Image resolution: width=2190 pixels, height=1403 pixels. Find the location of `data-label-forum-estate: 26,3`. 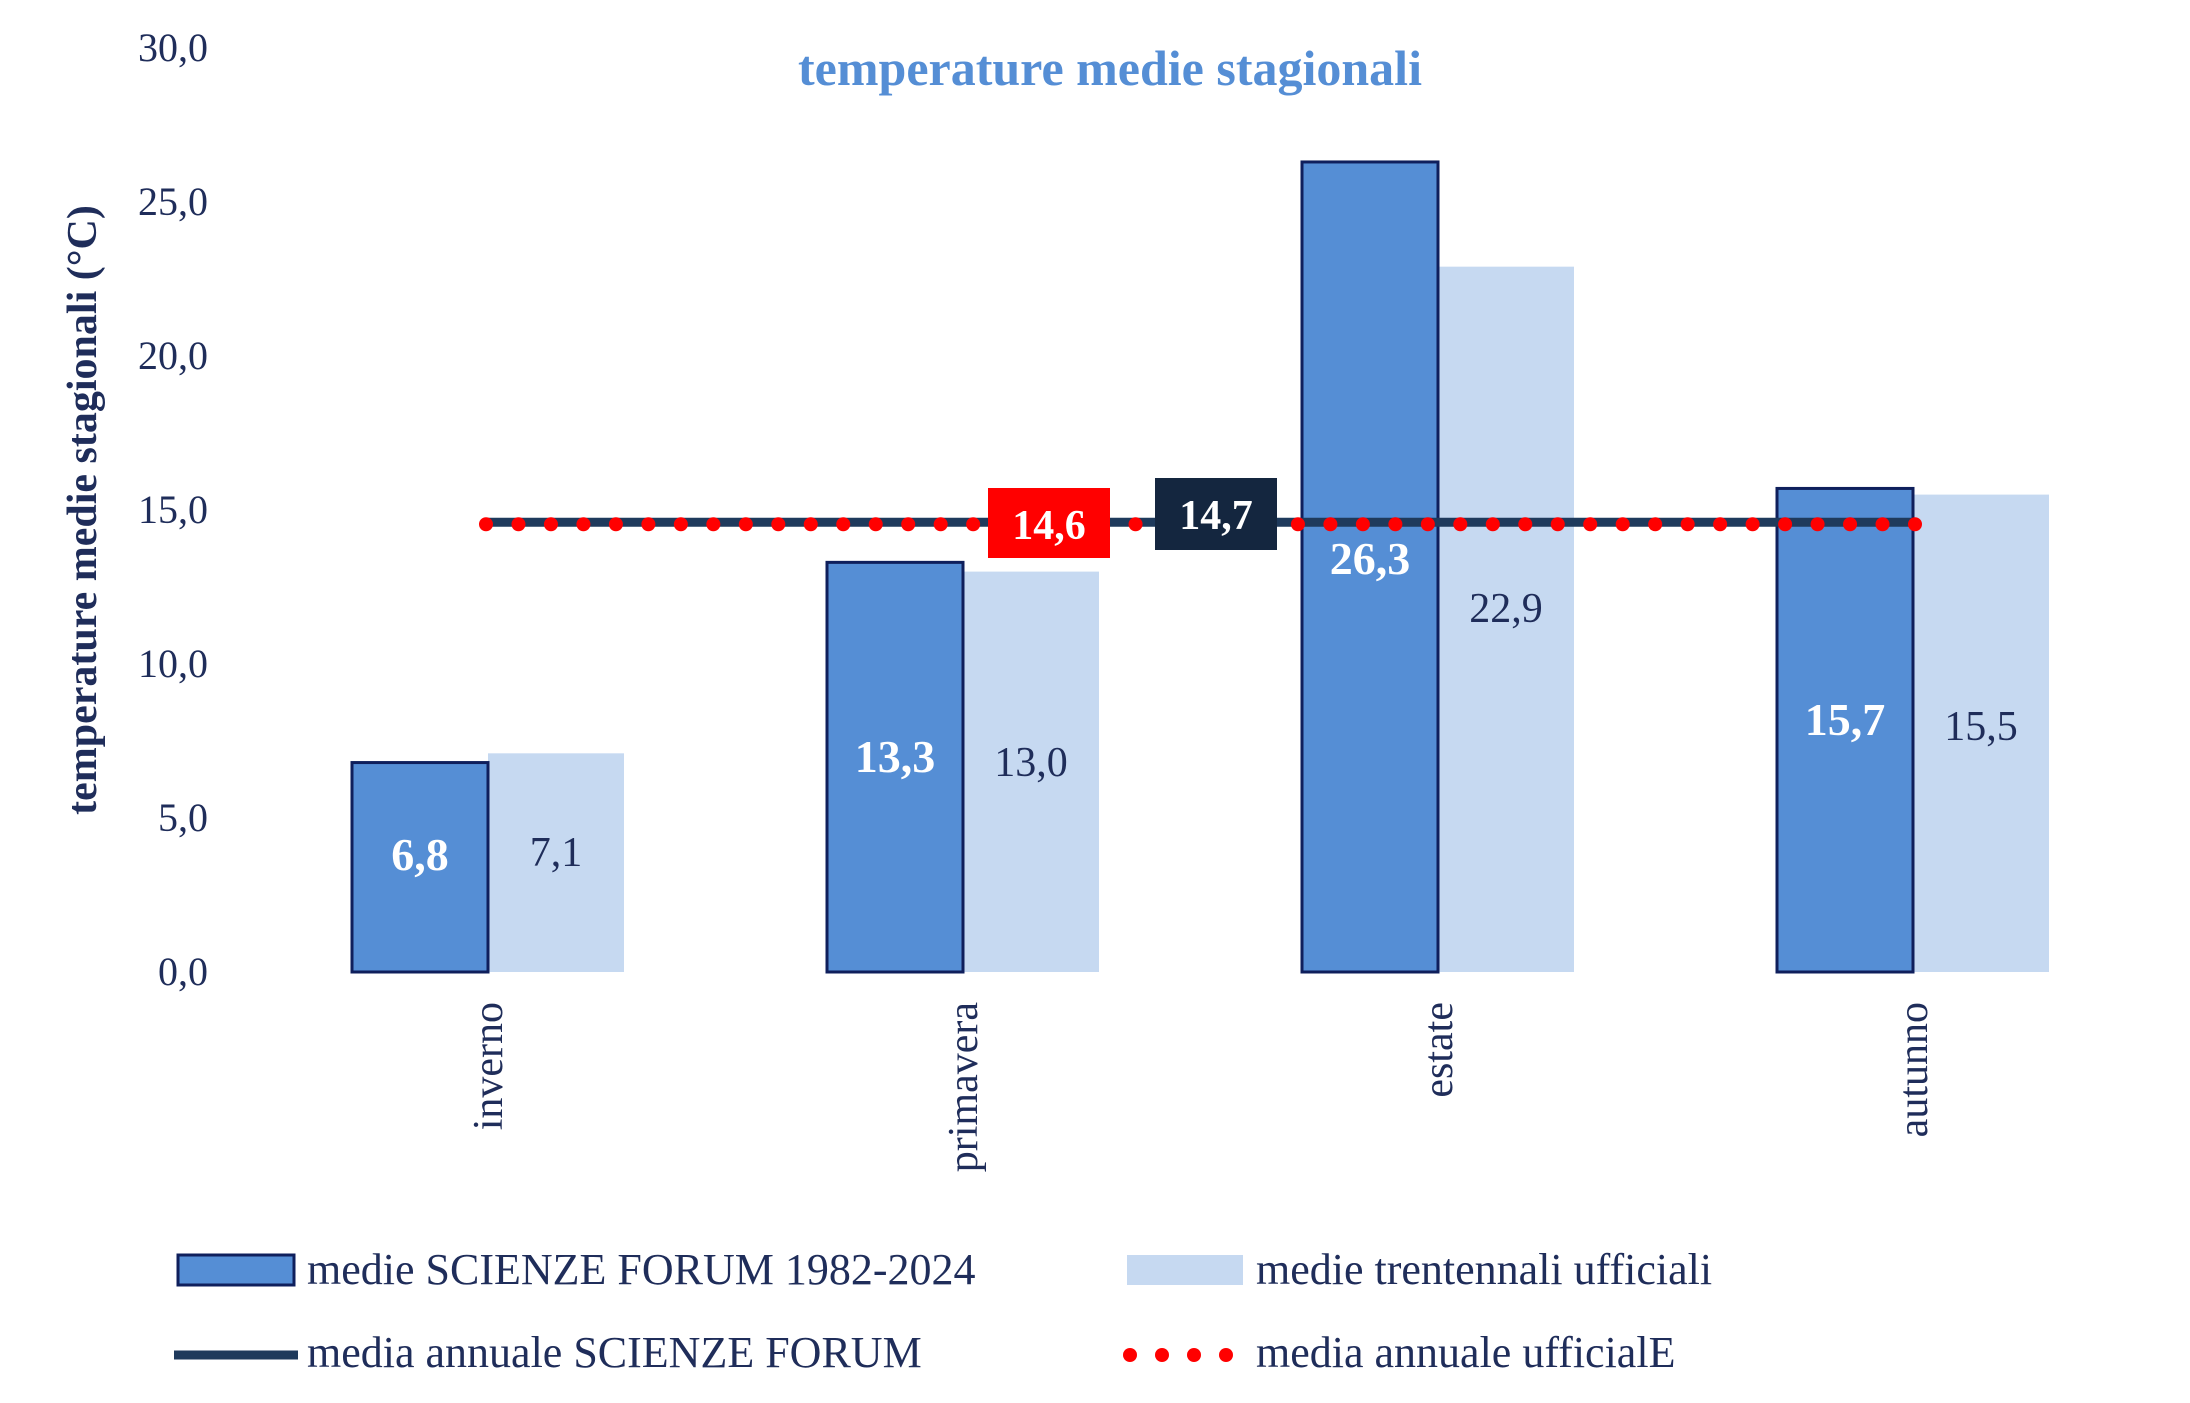

data-label-forum-estate: 26,3 is located at coordinates (1370, 558).